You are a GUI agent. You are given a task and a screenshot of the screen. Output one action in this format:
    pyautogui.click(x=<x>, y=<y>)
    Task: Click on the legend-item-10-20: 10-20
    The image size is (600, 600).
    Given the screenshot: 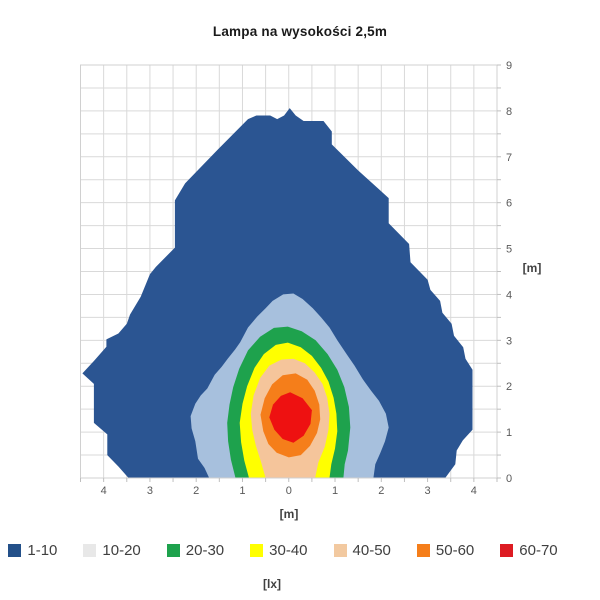 What is the action you would take?
    pyautogui.click(x=112, y=550)
    